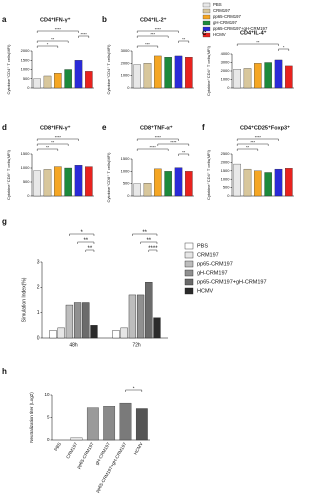 Image resolution: width=320 pixels, height=500 pixels. I want to click on panel-letter: b, so click(104, 19).